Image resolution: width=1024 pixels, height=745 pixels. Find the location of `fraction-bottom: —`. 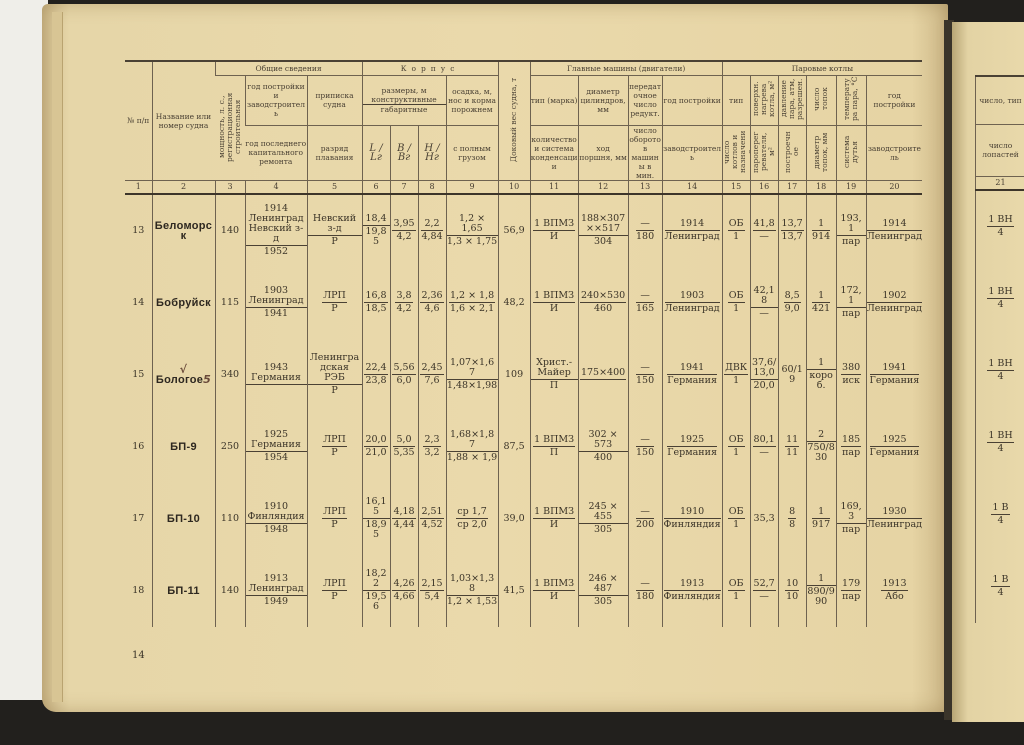

fraction-bottom: — is located at coordinates (764, 236).